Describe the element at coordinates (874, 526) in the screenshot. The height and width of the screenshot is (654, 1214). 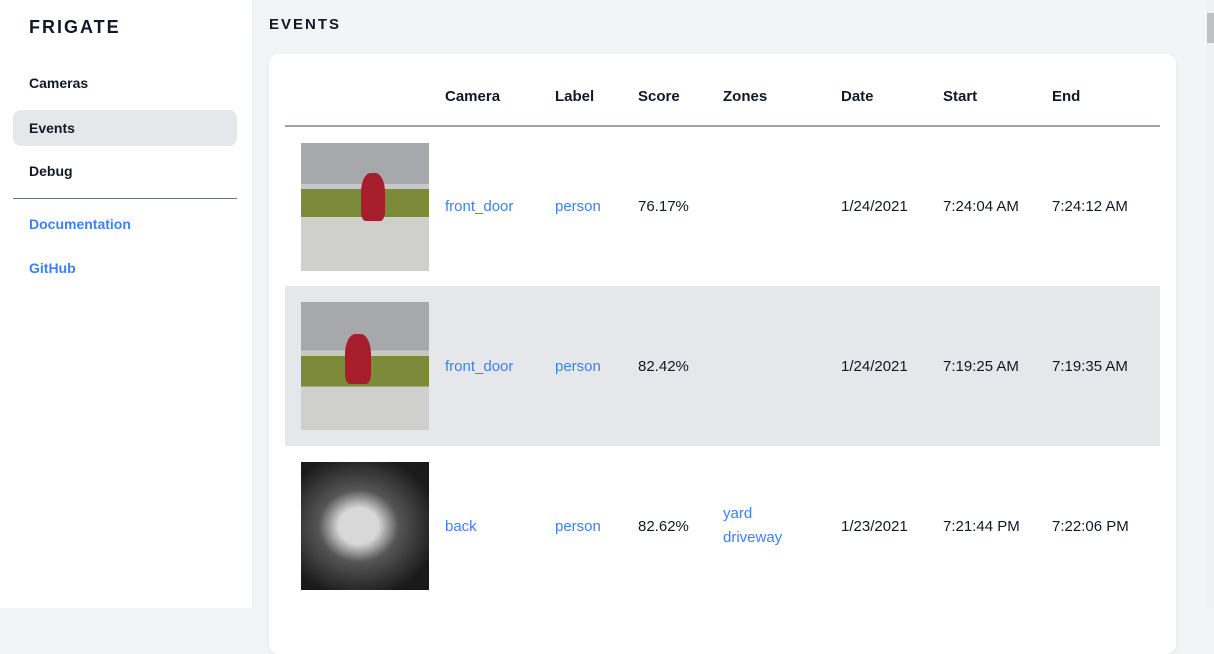
I see `date: 1/23/2021` at that location.